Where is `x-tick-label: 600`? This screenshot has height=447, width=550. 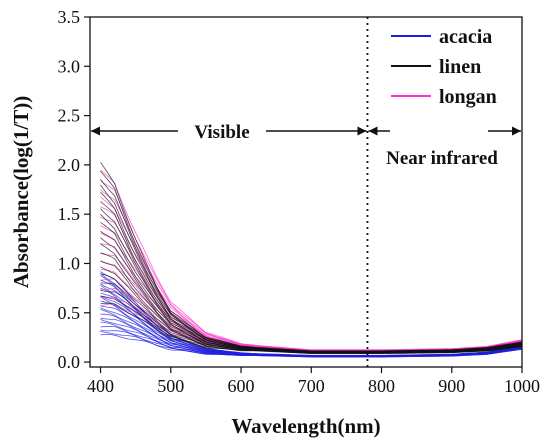 x-tick-label: 600 is located at coordinates (241, 386).